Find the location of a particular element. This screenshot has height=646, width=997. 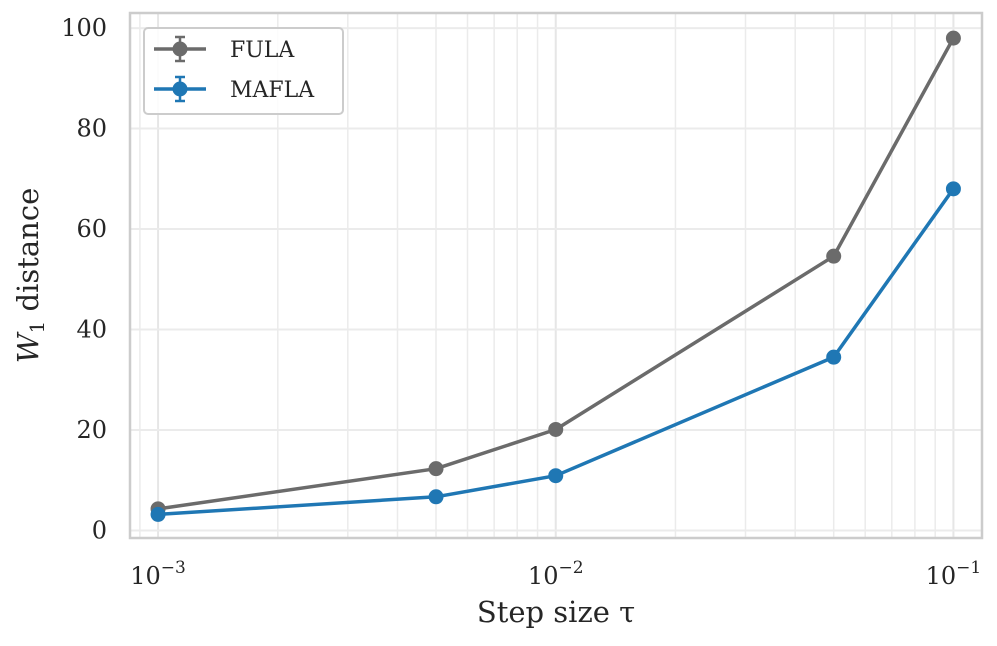

x-tick-label: 10⁻¹ is located at coordinates (954, 574).